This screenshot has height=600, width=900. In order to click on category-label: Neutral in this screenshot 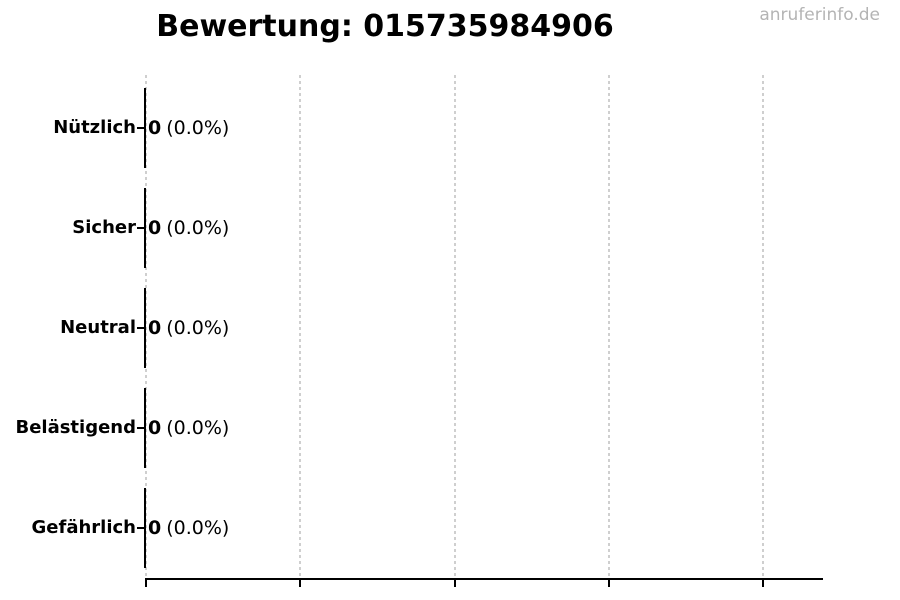, I will do `click(98, 327)`.